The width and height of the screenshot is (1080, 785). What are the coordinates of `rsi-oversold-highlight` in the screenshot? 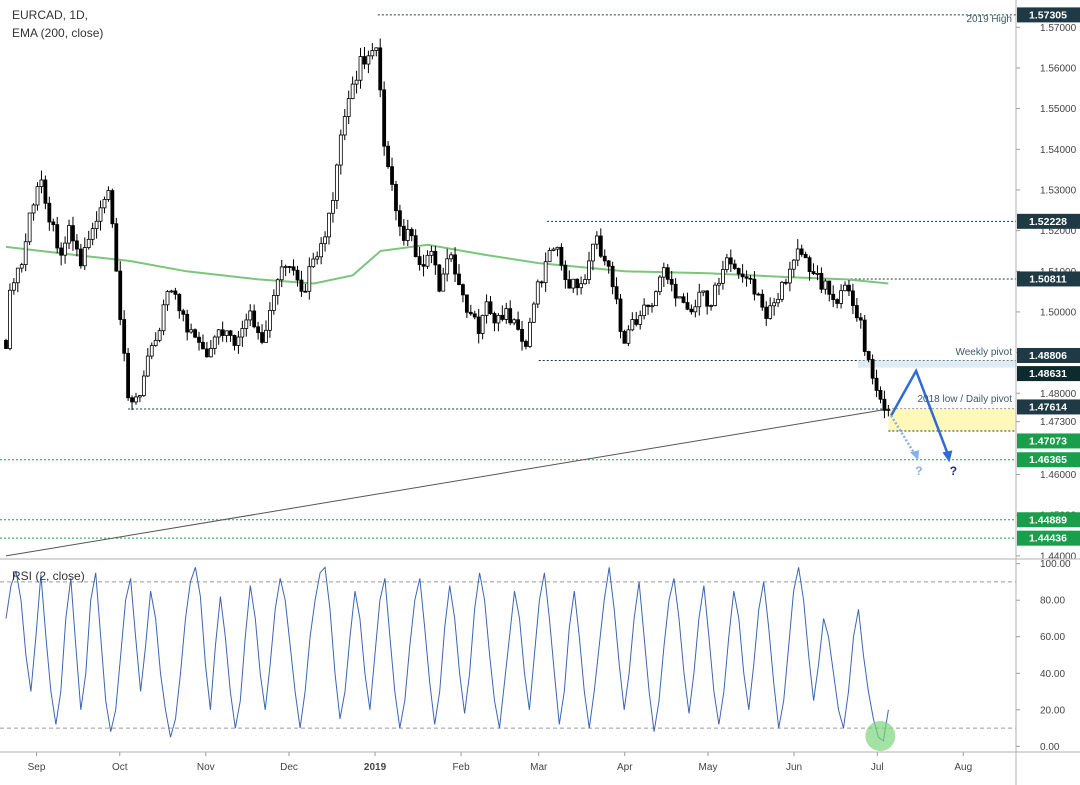 It's located at (880, 736).